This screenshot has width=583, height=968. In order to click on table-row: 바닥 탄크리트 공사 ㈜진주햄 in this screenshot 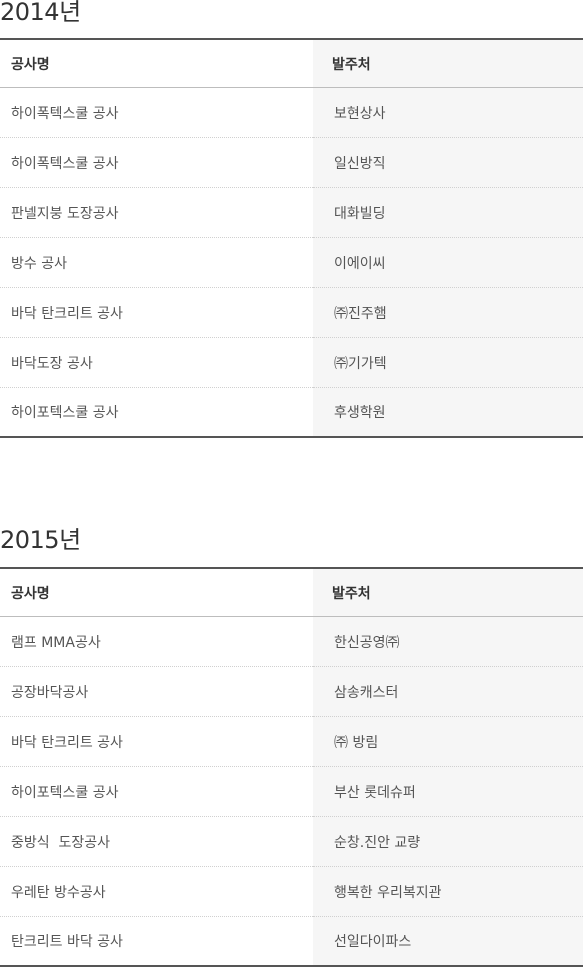, I will do `click(291, 312)`.